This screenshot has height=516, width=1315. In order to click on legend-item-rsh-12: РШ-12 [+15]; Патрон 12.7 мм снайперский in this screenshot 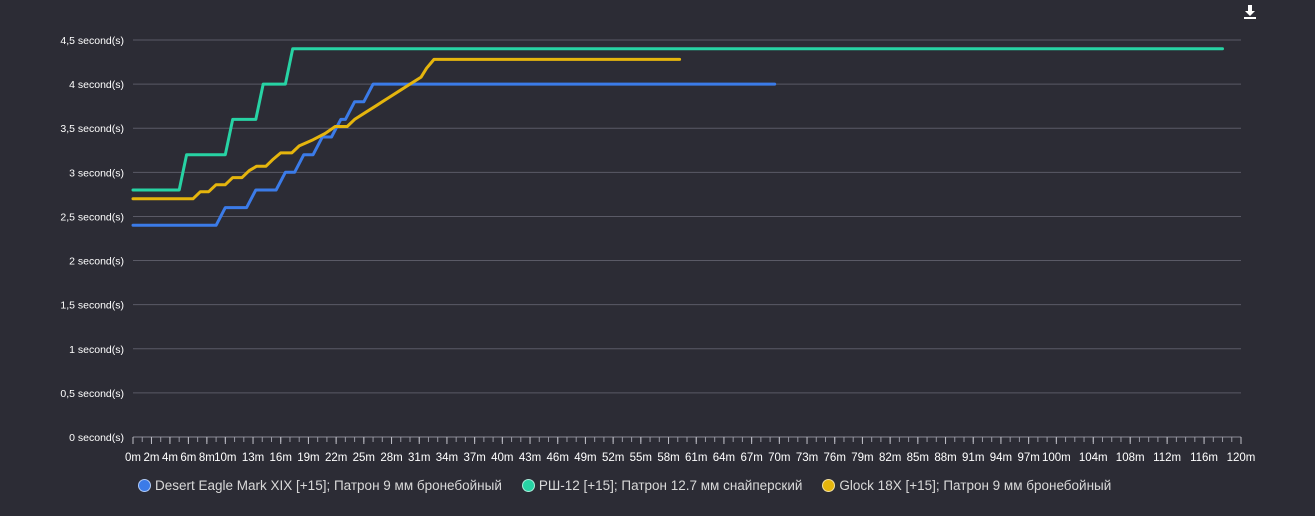, I will do `click(662, 485)`.